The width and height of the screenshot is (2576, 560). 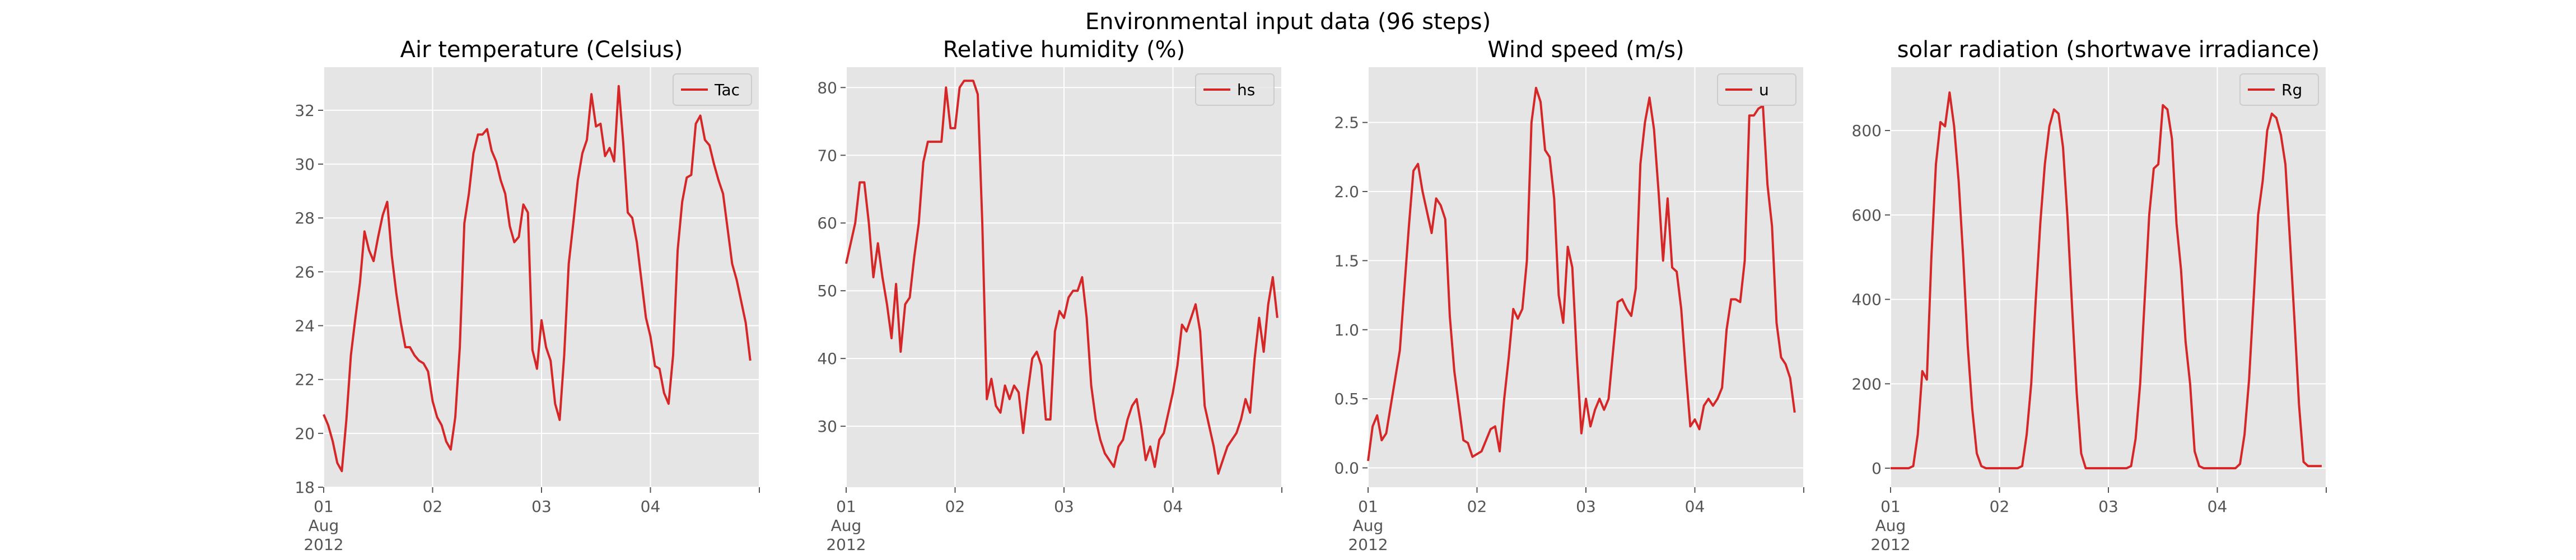 What do you see at coordinates (1347, 192) in the screenshot?
I see `y-tick-label: 2.0` at bounding box center [1347, 192].